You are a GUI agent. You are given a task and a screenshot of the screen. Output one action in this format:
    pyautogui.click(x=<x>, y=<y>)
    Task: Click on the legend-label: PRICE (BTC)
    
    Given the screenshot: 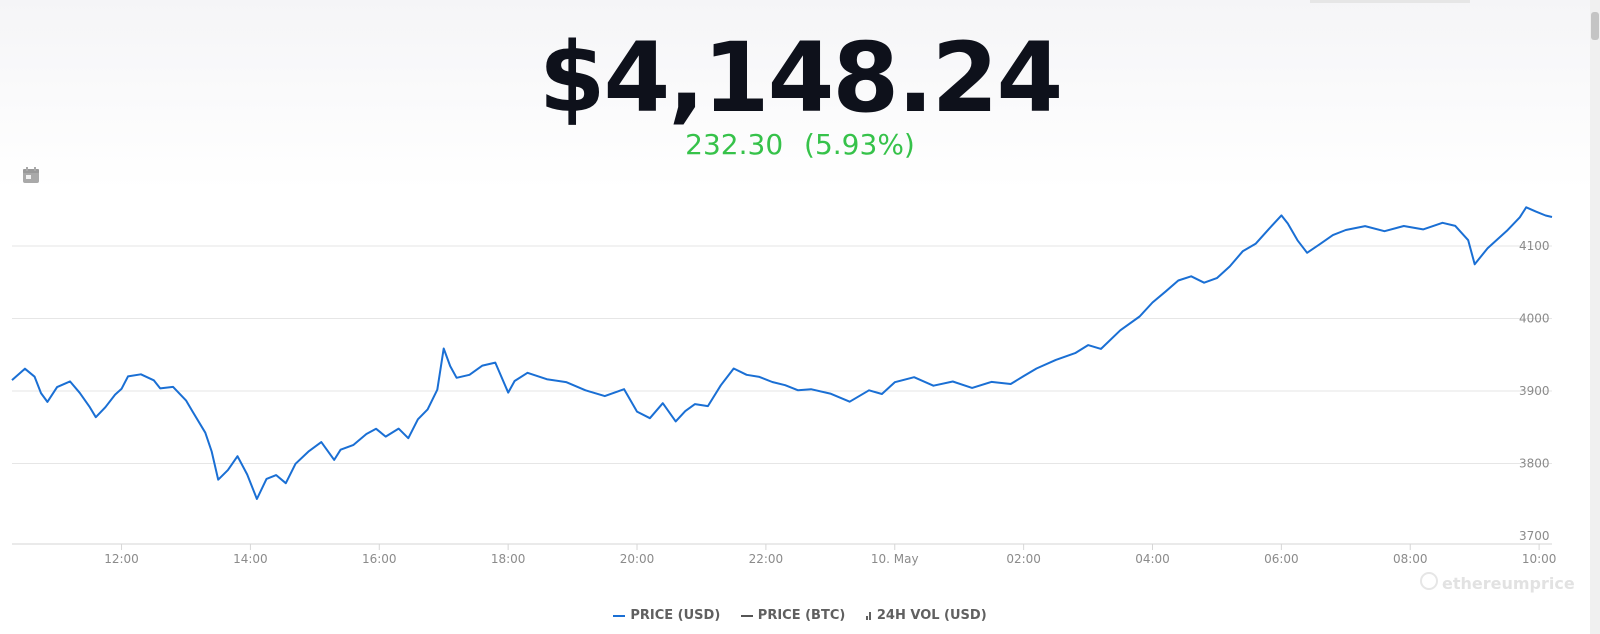 What is the action you would take?
    pyautogui.click(x=801, y=615)
    